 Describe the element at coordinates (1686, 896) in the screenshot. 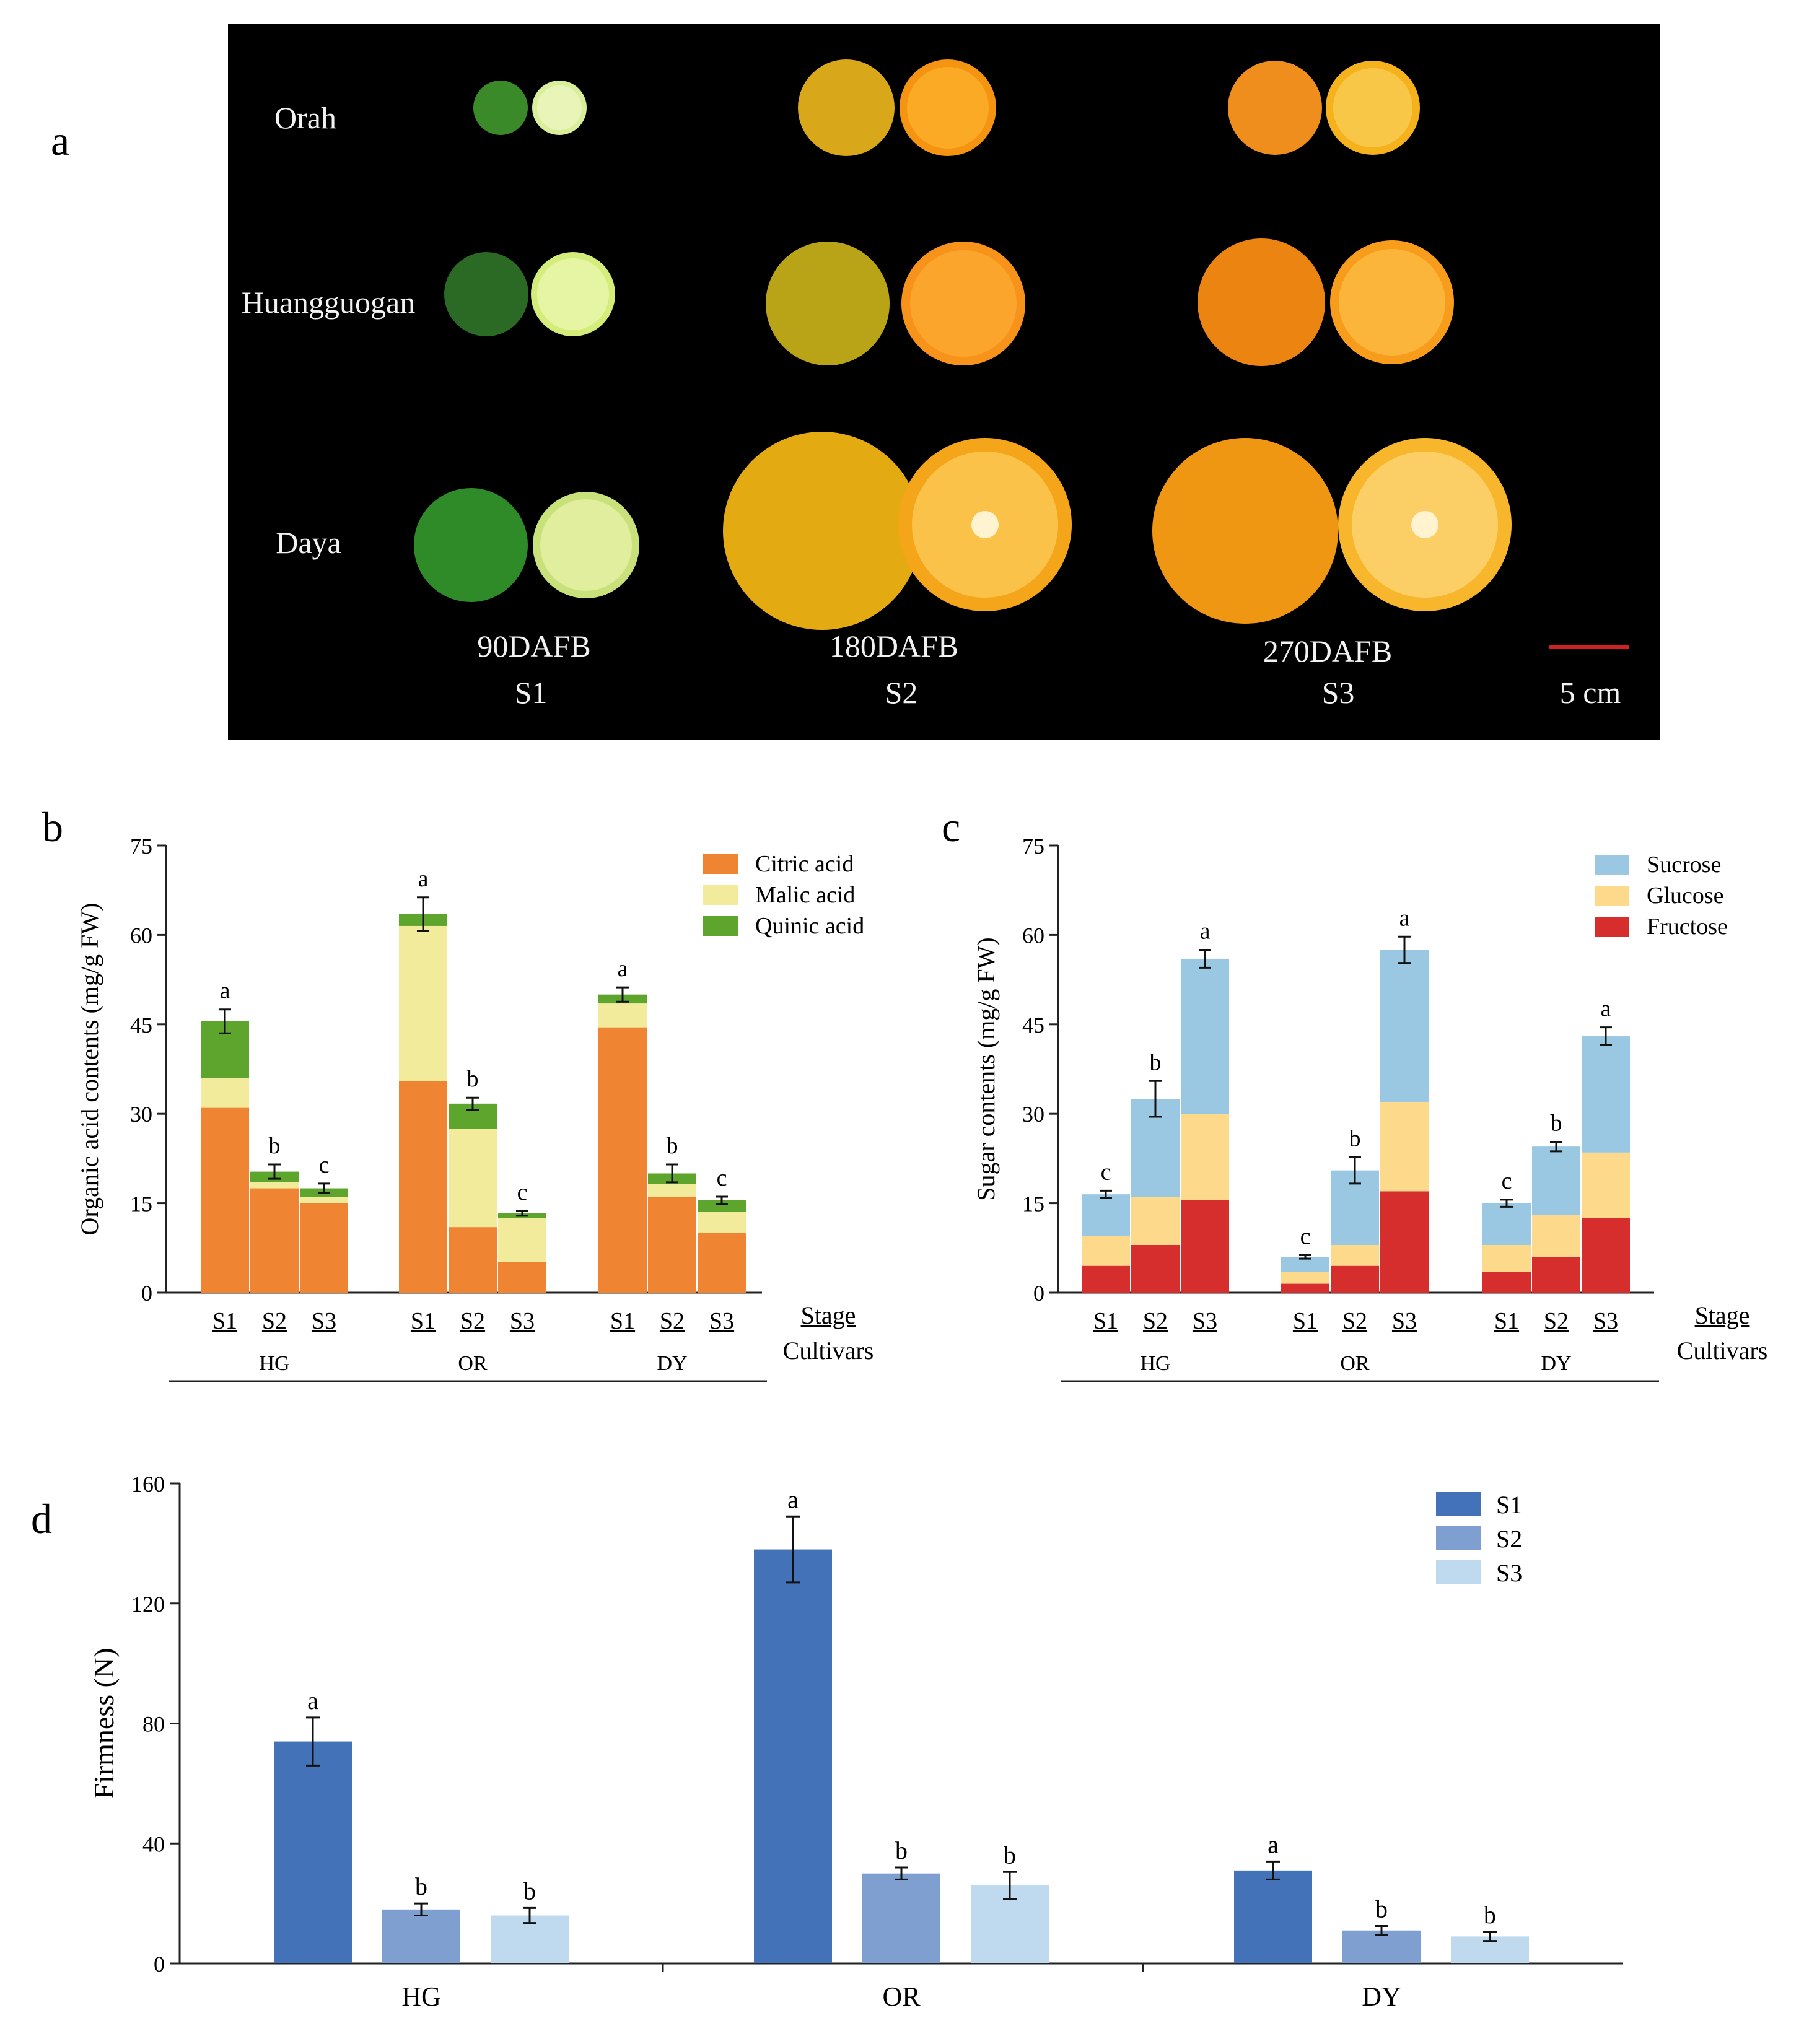

I see `legend-label: Glucose` at that location.